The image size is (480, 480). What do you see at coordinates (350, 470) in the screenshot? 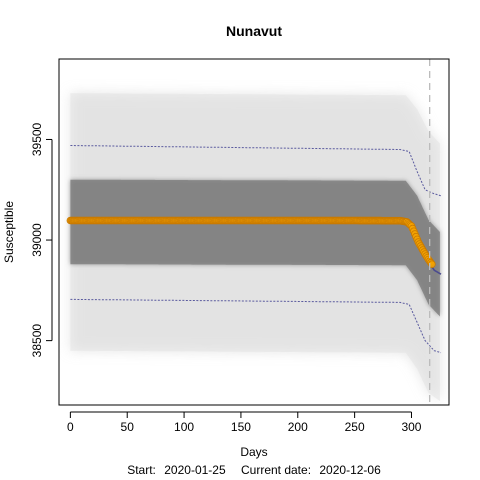
I see `current-date: 2020-12-06` at bounding box center [350, 470].